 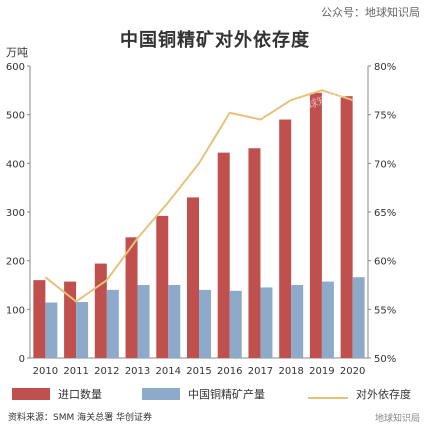 I want to click on right-tick-label: 75%, so click(x=385, y=116).